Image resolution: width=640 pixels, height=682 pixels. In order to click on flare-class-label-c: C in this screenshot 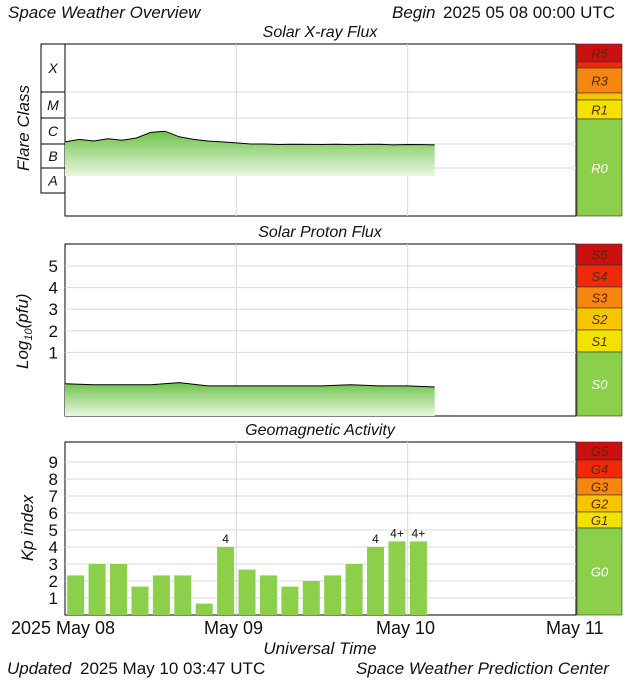, I will do `click(53, 131)`.